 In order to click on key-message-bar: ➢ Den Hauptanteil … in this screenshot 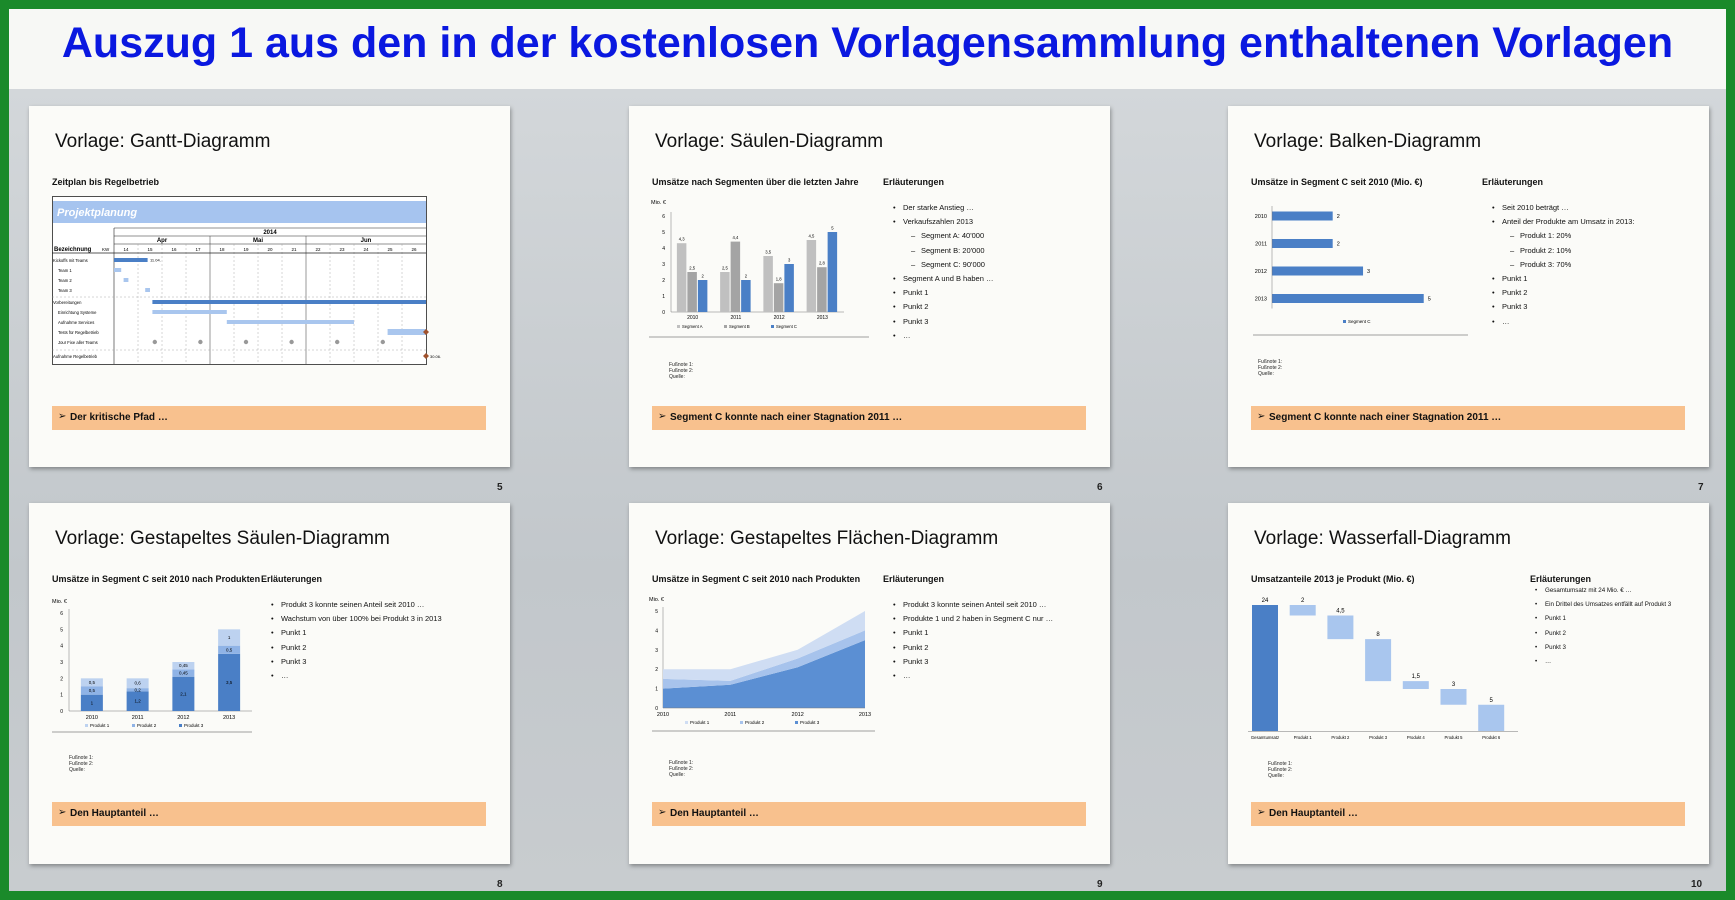, I will do `click(1468, 814)`.